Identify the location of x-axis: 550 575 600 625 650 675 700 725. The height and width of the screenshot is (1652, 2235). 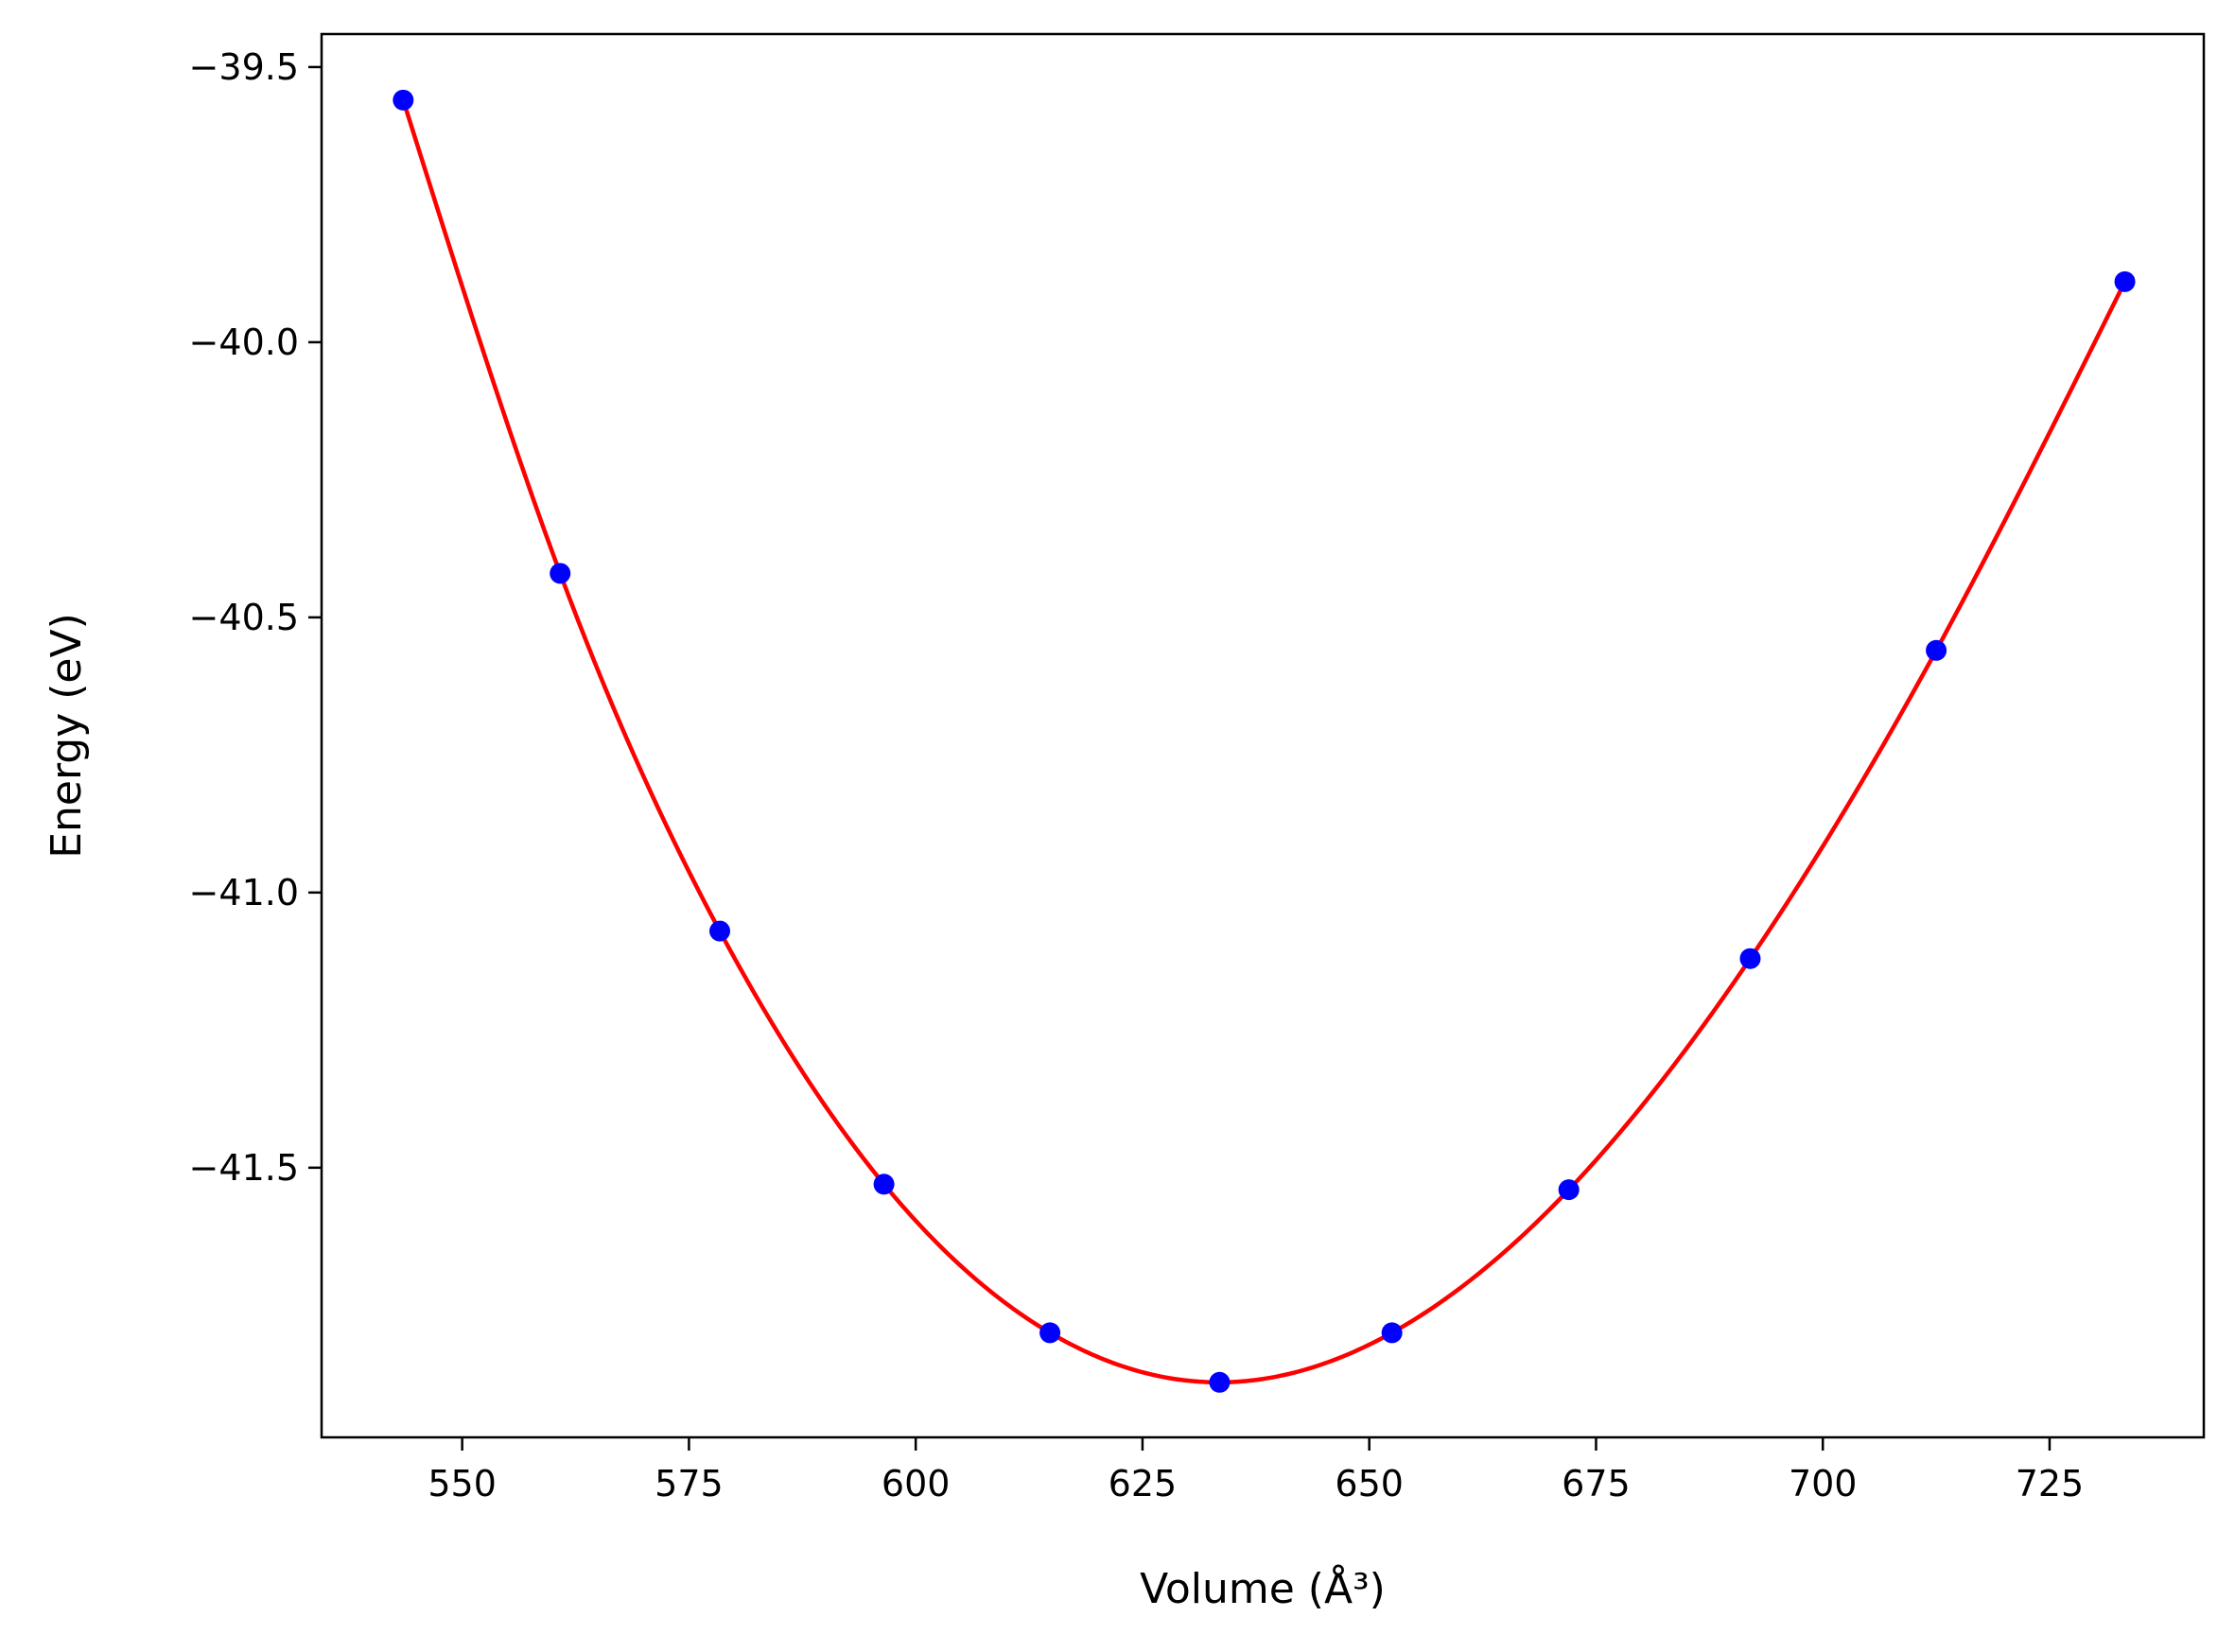
(1256, 1471).